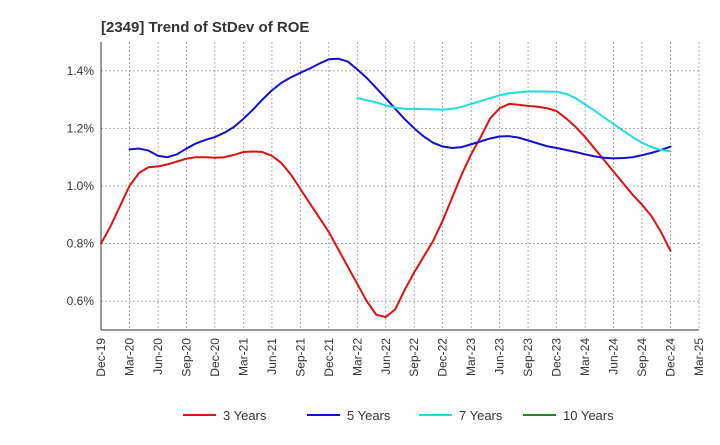 This screenshot has height=445, width=720. Describe the element at coordinates (186, 357) in the screenshot. I see `x-tick-label: Sep-20` at that location.